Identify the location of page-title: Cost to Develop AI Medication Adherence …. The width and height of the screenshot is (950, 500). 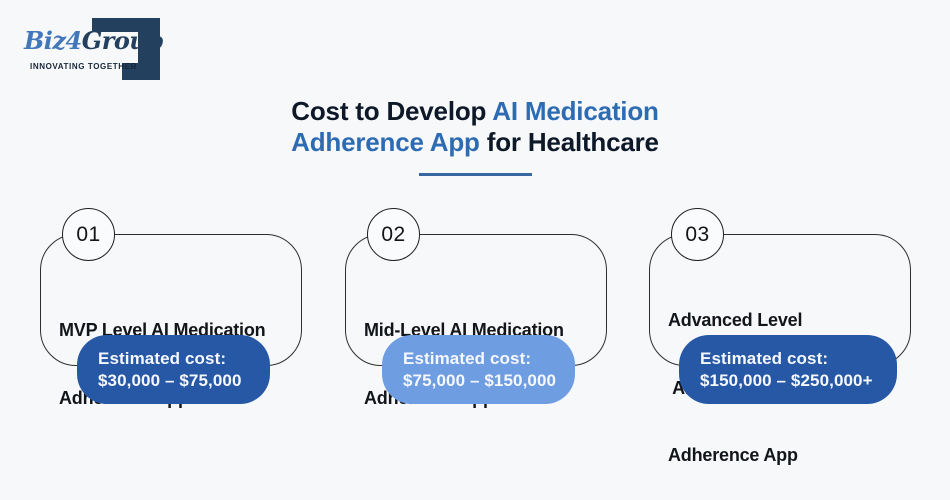
(475, 127).